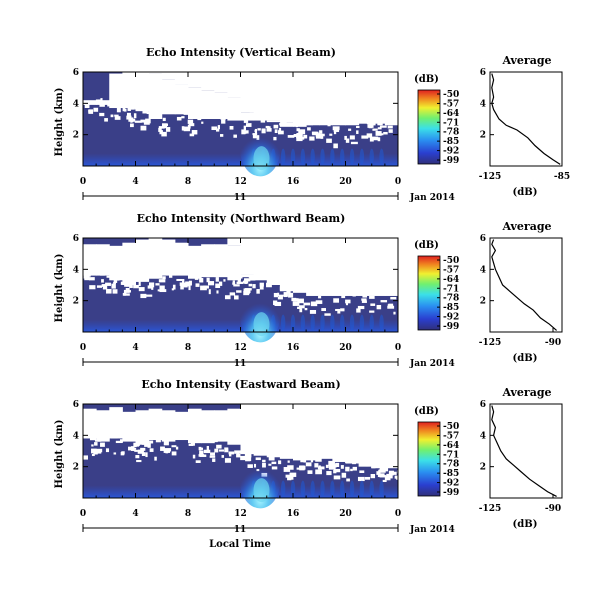 The height and width of the screenshot is (602, 615). Describe the element at coordinates (240, 129) in the screenshot. I see `x-ticks: 0 4 8 12 16 20 0` at that location.